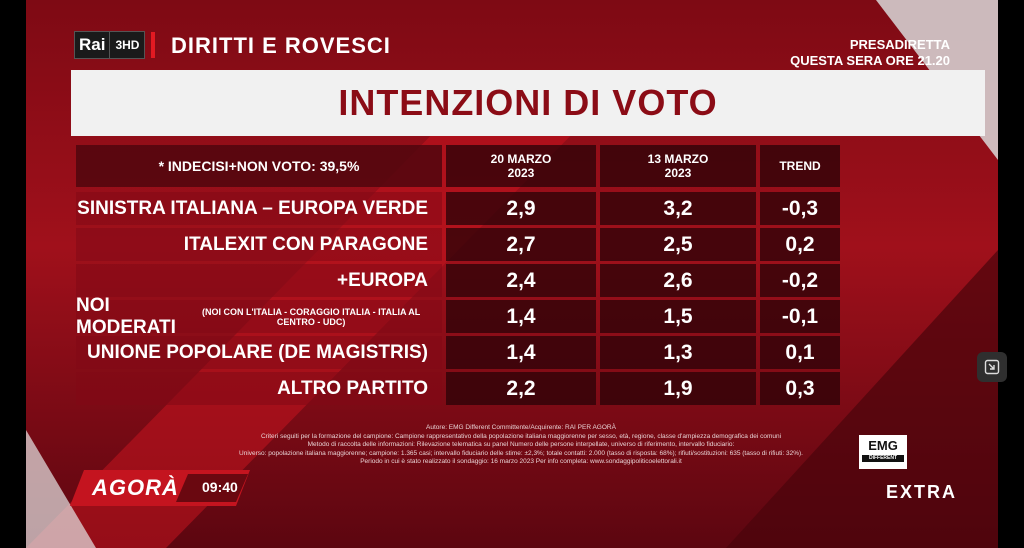 The image size is (1024, 548). What do you see at coordinates (153, 45) in the screenshot?
I see `logo-separator` at bounding box center [153, 45].